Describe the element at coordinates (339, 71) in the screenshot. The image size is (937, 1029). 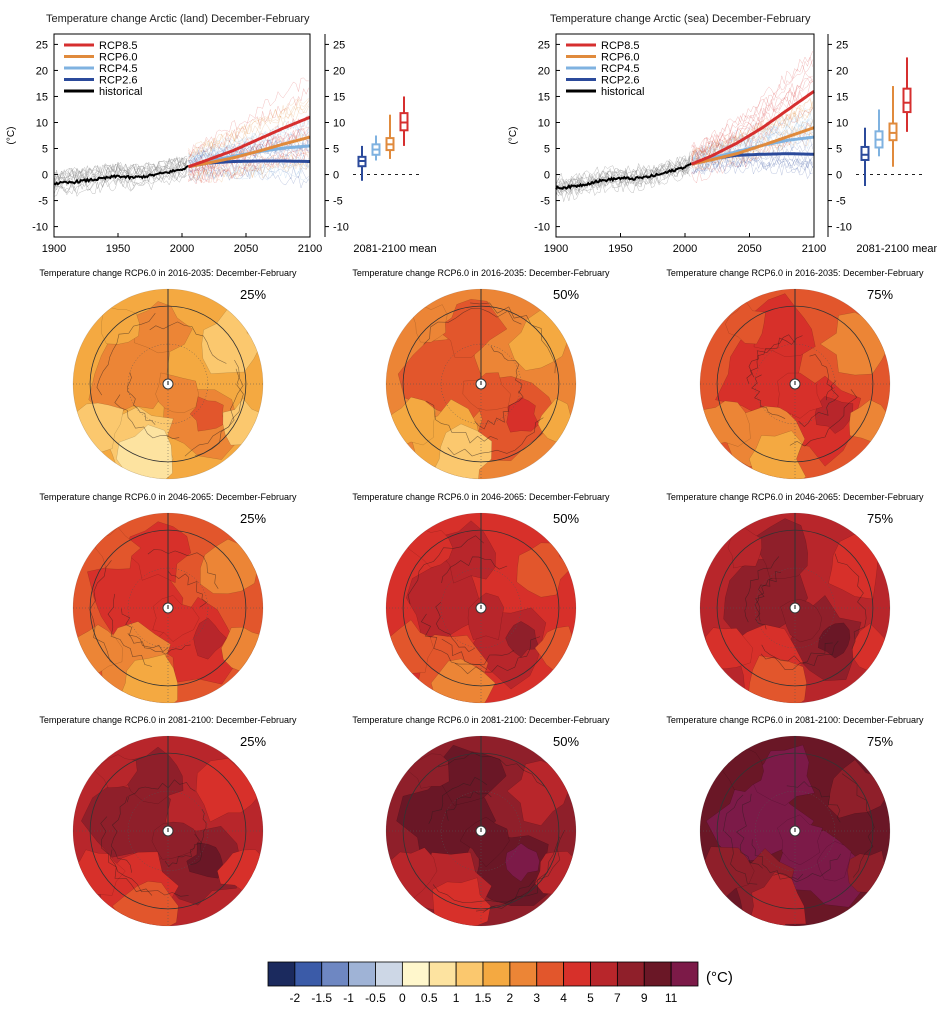
I see `right-tick-label: 20` at that location.